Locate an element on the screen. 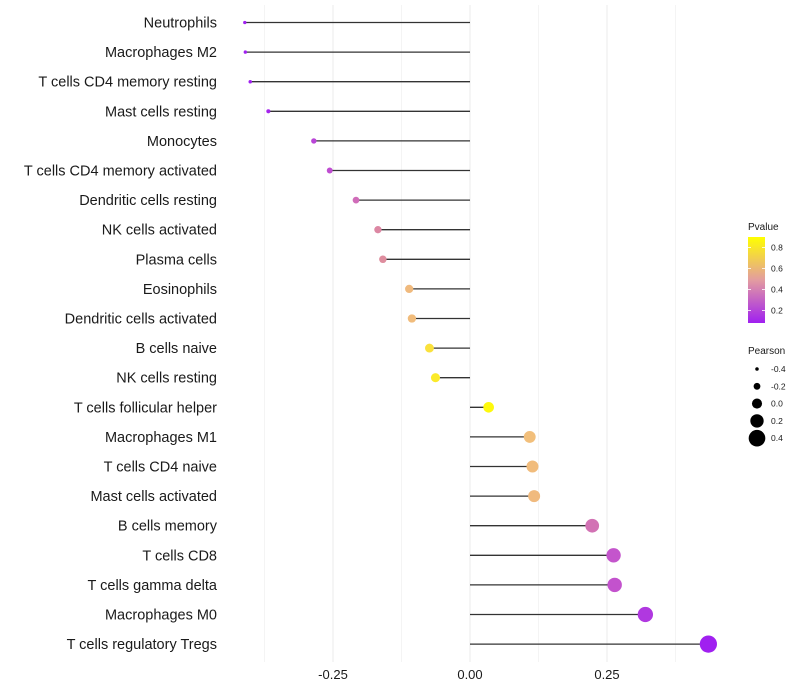  x-tick-label: 0.00 is located at coordinates (469, 674).